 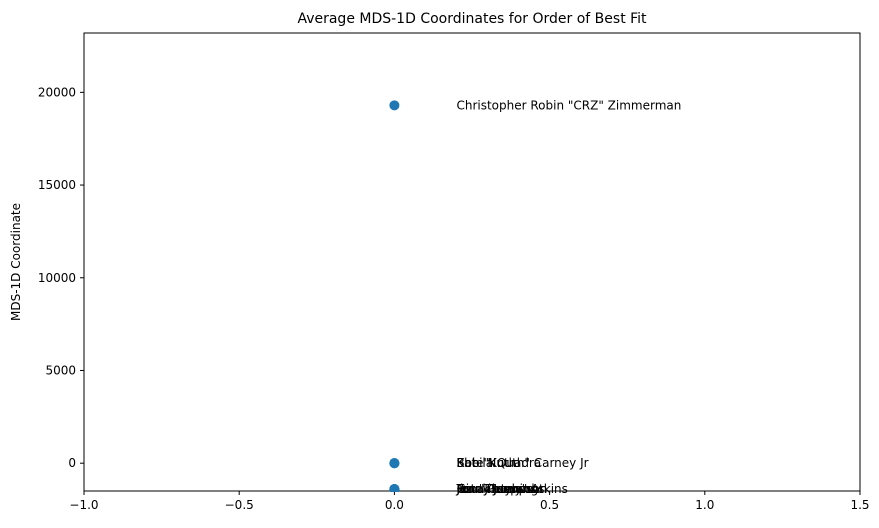 What do you see at coordinates (57, 278) in the screenshot?
I see `y-tick-label: 10000` at bounding box center [57, 278].